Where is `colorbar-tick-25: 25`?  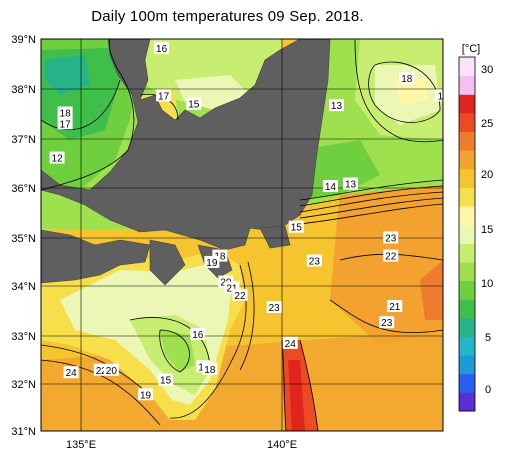
colorbar-tick-25: 25 is located at coordinates (487, 124).